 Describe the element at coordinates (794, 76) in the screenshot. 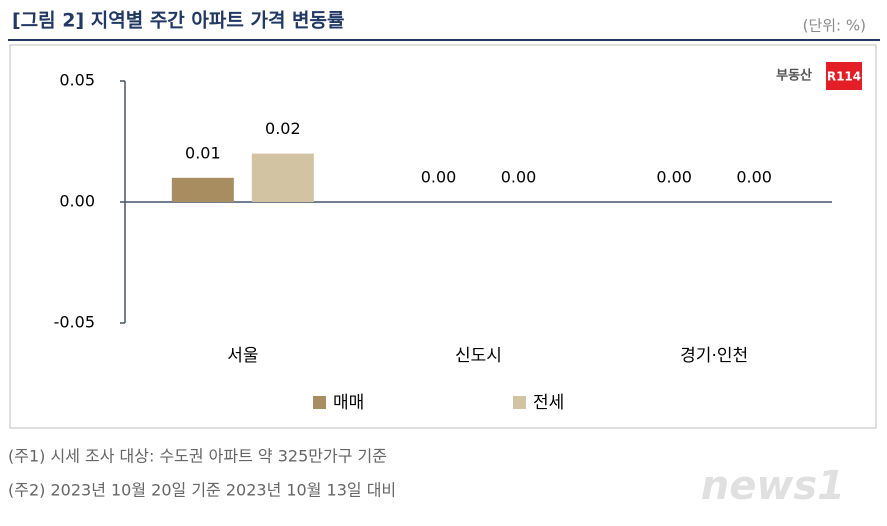

I see `logo-text: 부동산` at that location.